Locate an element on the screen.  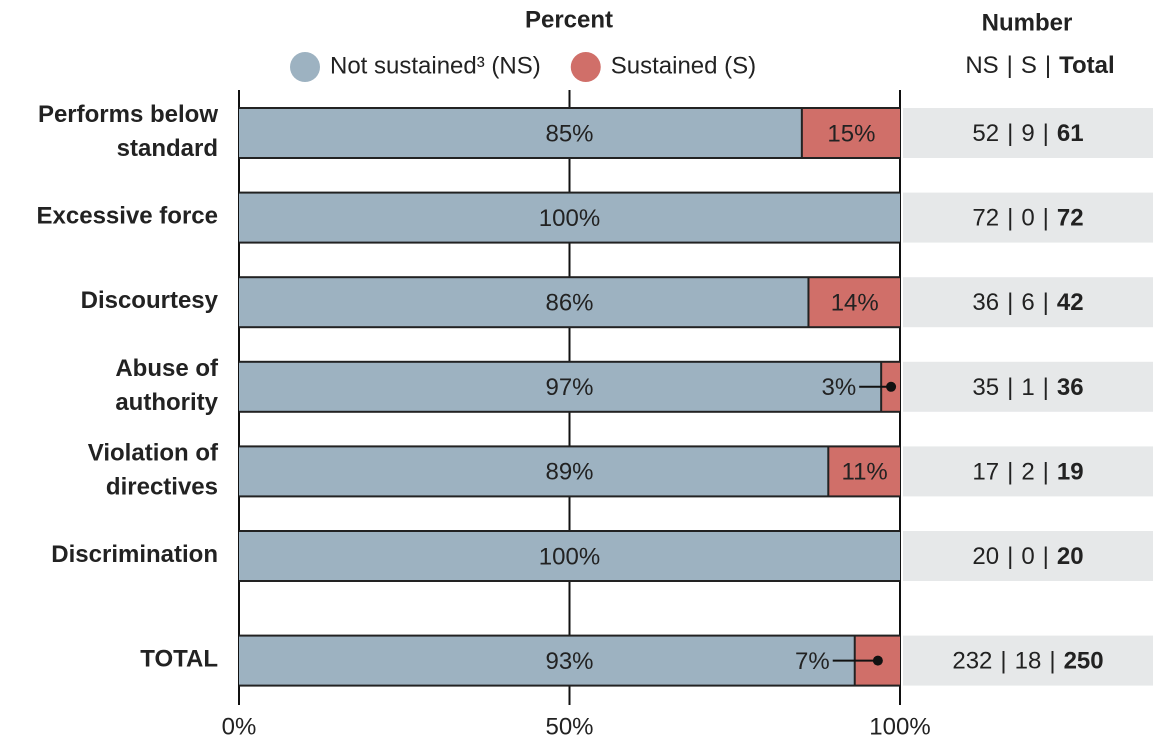
table-cell: 9 is located at coordinates (1027, 133).